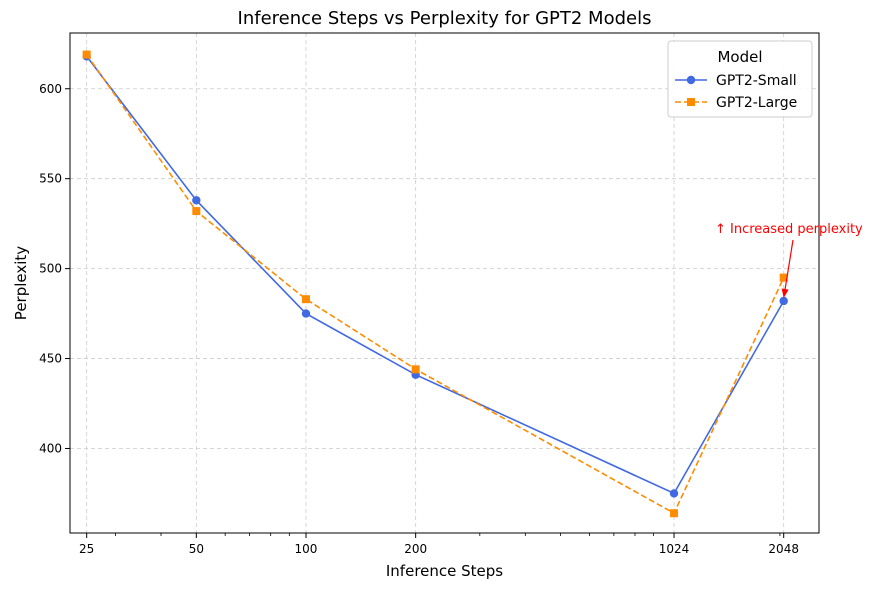 The height and width of the screenshot is (590, 882). What do you see at coordinates (415, 549) in the screenshot?
I see `x-tick-label: 200` at bounding box center [415, 549].